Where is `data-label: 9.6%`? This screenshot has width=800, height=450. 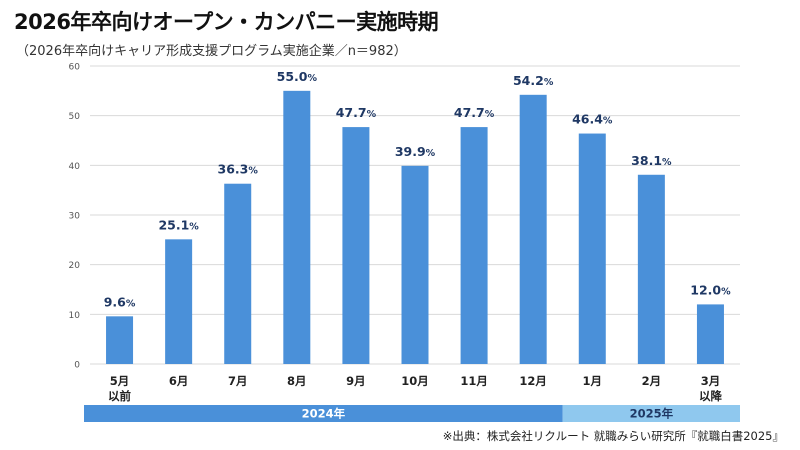 data-label: 9.6% is located at coordinates (120, 301).